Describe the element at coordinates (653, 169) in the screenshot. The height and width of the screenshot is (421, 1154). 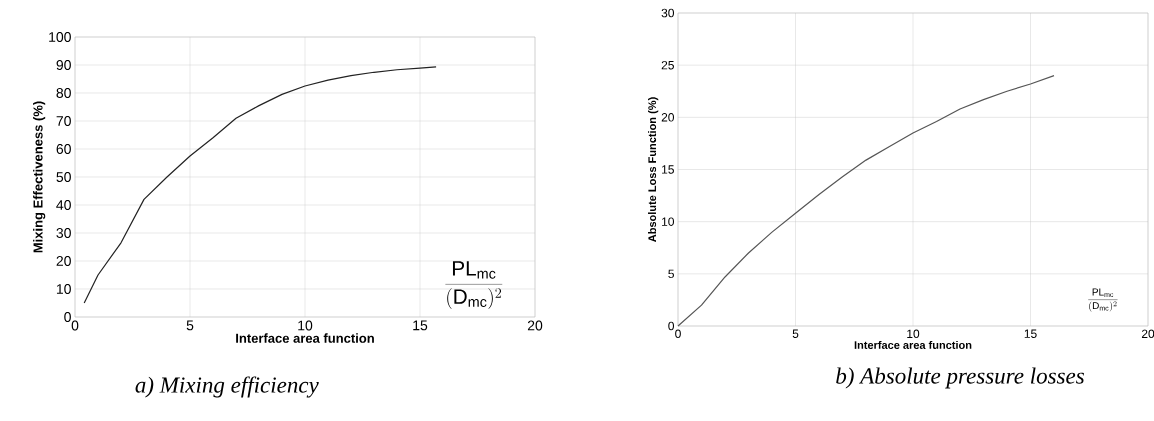
I see `y-axis-title: Absolute Loss Function (%)` at that location.